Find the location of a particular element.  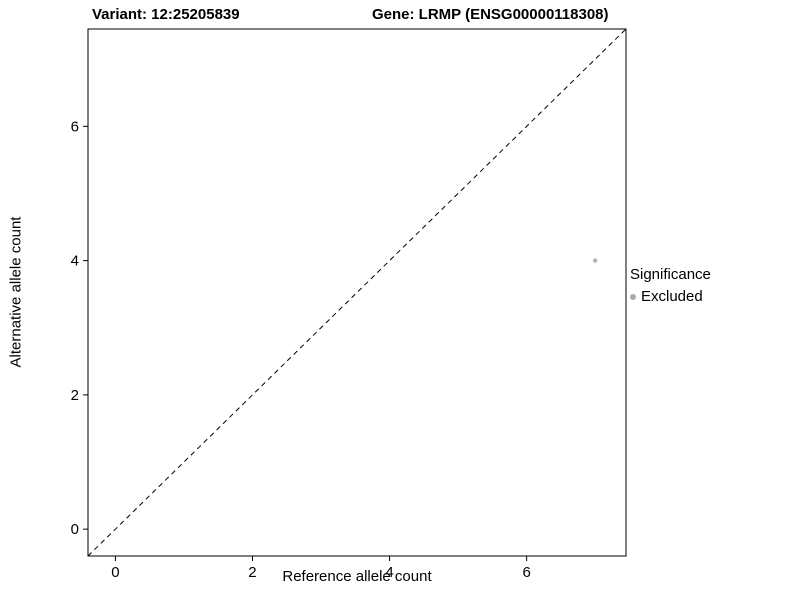

x-axis-label: Reference allele count is located at coordinates (357, 576).